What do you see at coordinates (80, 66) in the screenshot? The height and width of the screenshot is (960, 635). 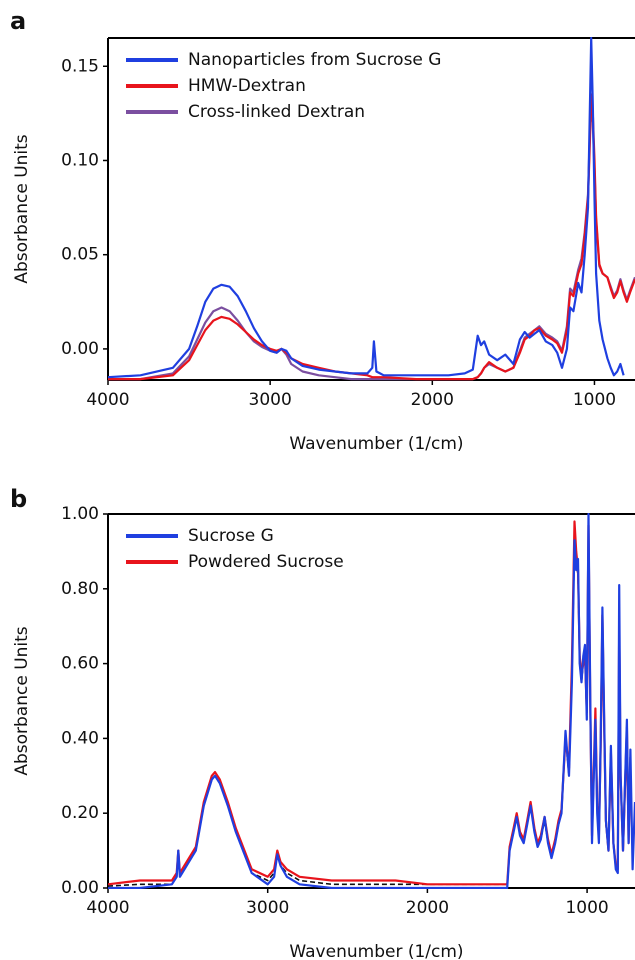 I see `y-tick-label: 0.15` at bounding box center [80, 66].